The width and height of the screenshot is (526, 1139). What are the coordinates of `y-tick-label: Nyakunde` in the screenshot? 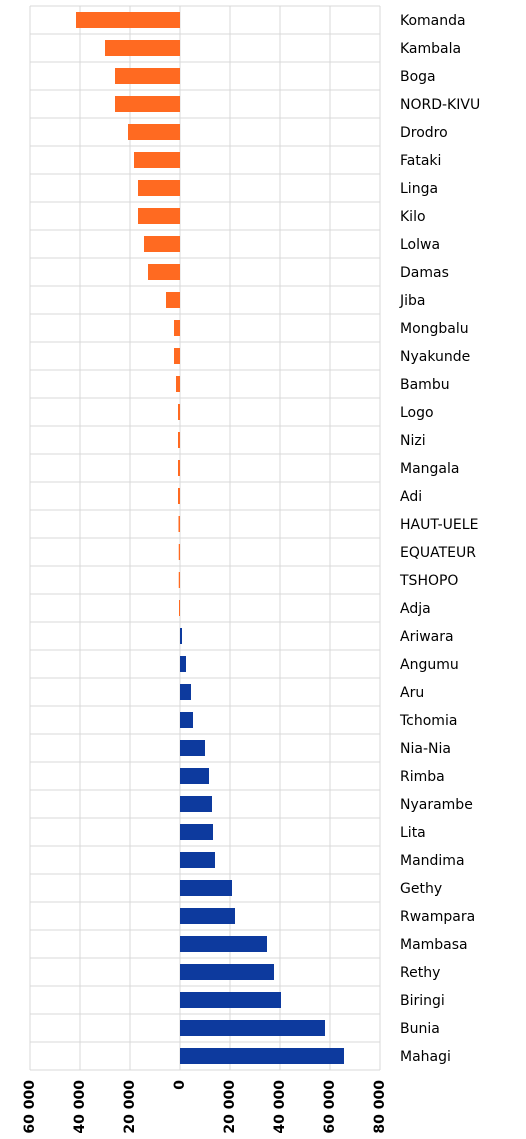 It's located at (435, 357).